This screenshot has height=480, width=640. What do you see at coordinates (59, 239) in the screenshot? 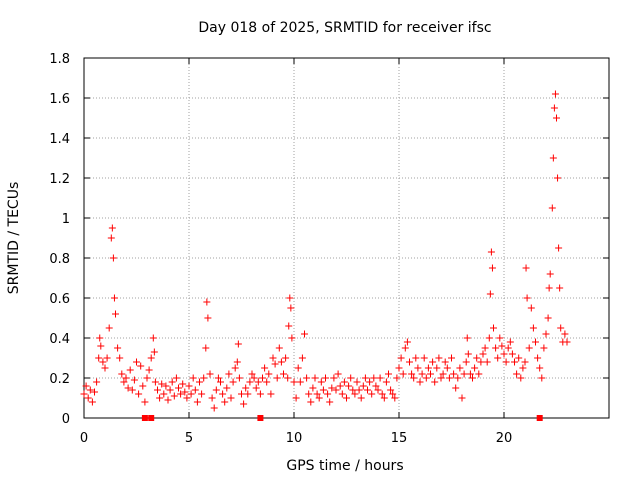
I see `y-tick-labels: 0 0.2 0.4 0.6 0.8 1 1.2 1.4 1.6 1.8` at bounding box center [59, 239].